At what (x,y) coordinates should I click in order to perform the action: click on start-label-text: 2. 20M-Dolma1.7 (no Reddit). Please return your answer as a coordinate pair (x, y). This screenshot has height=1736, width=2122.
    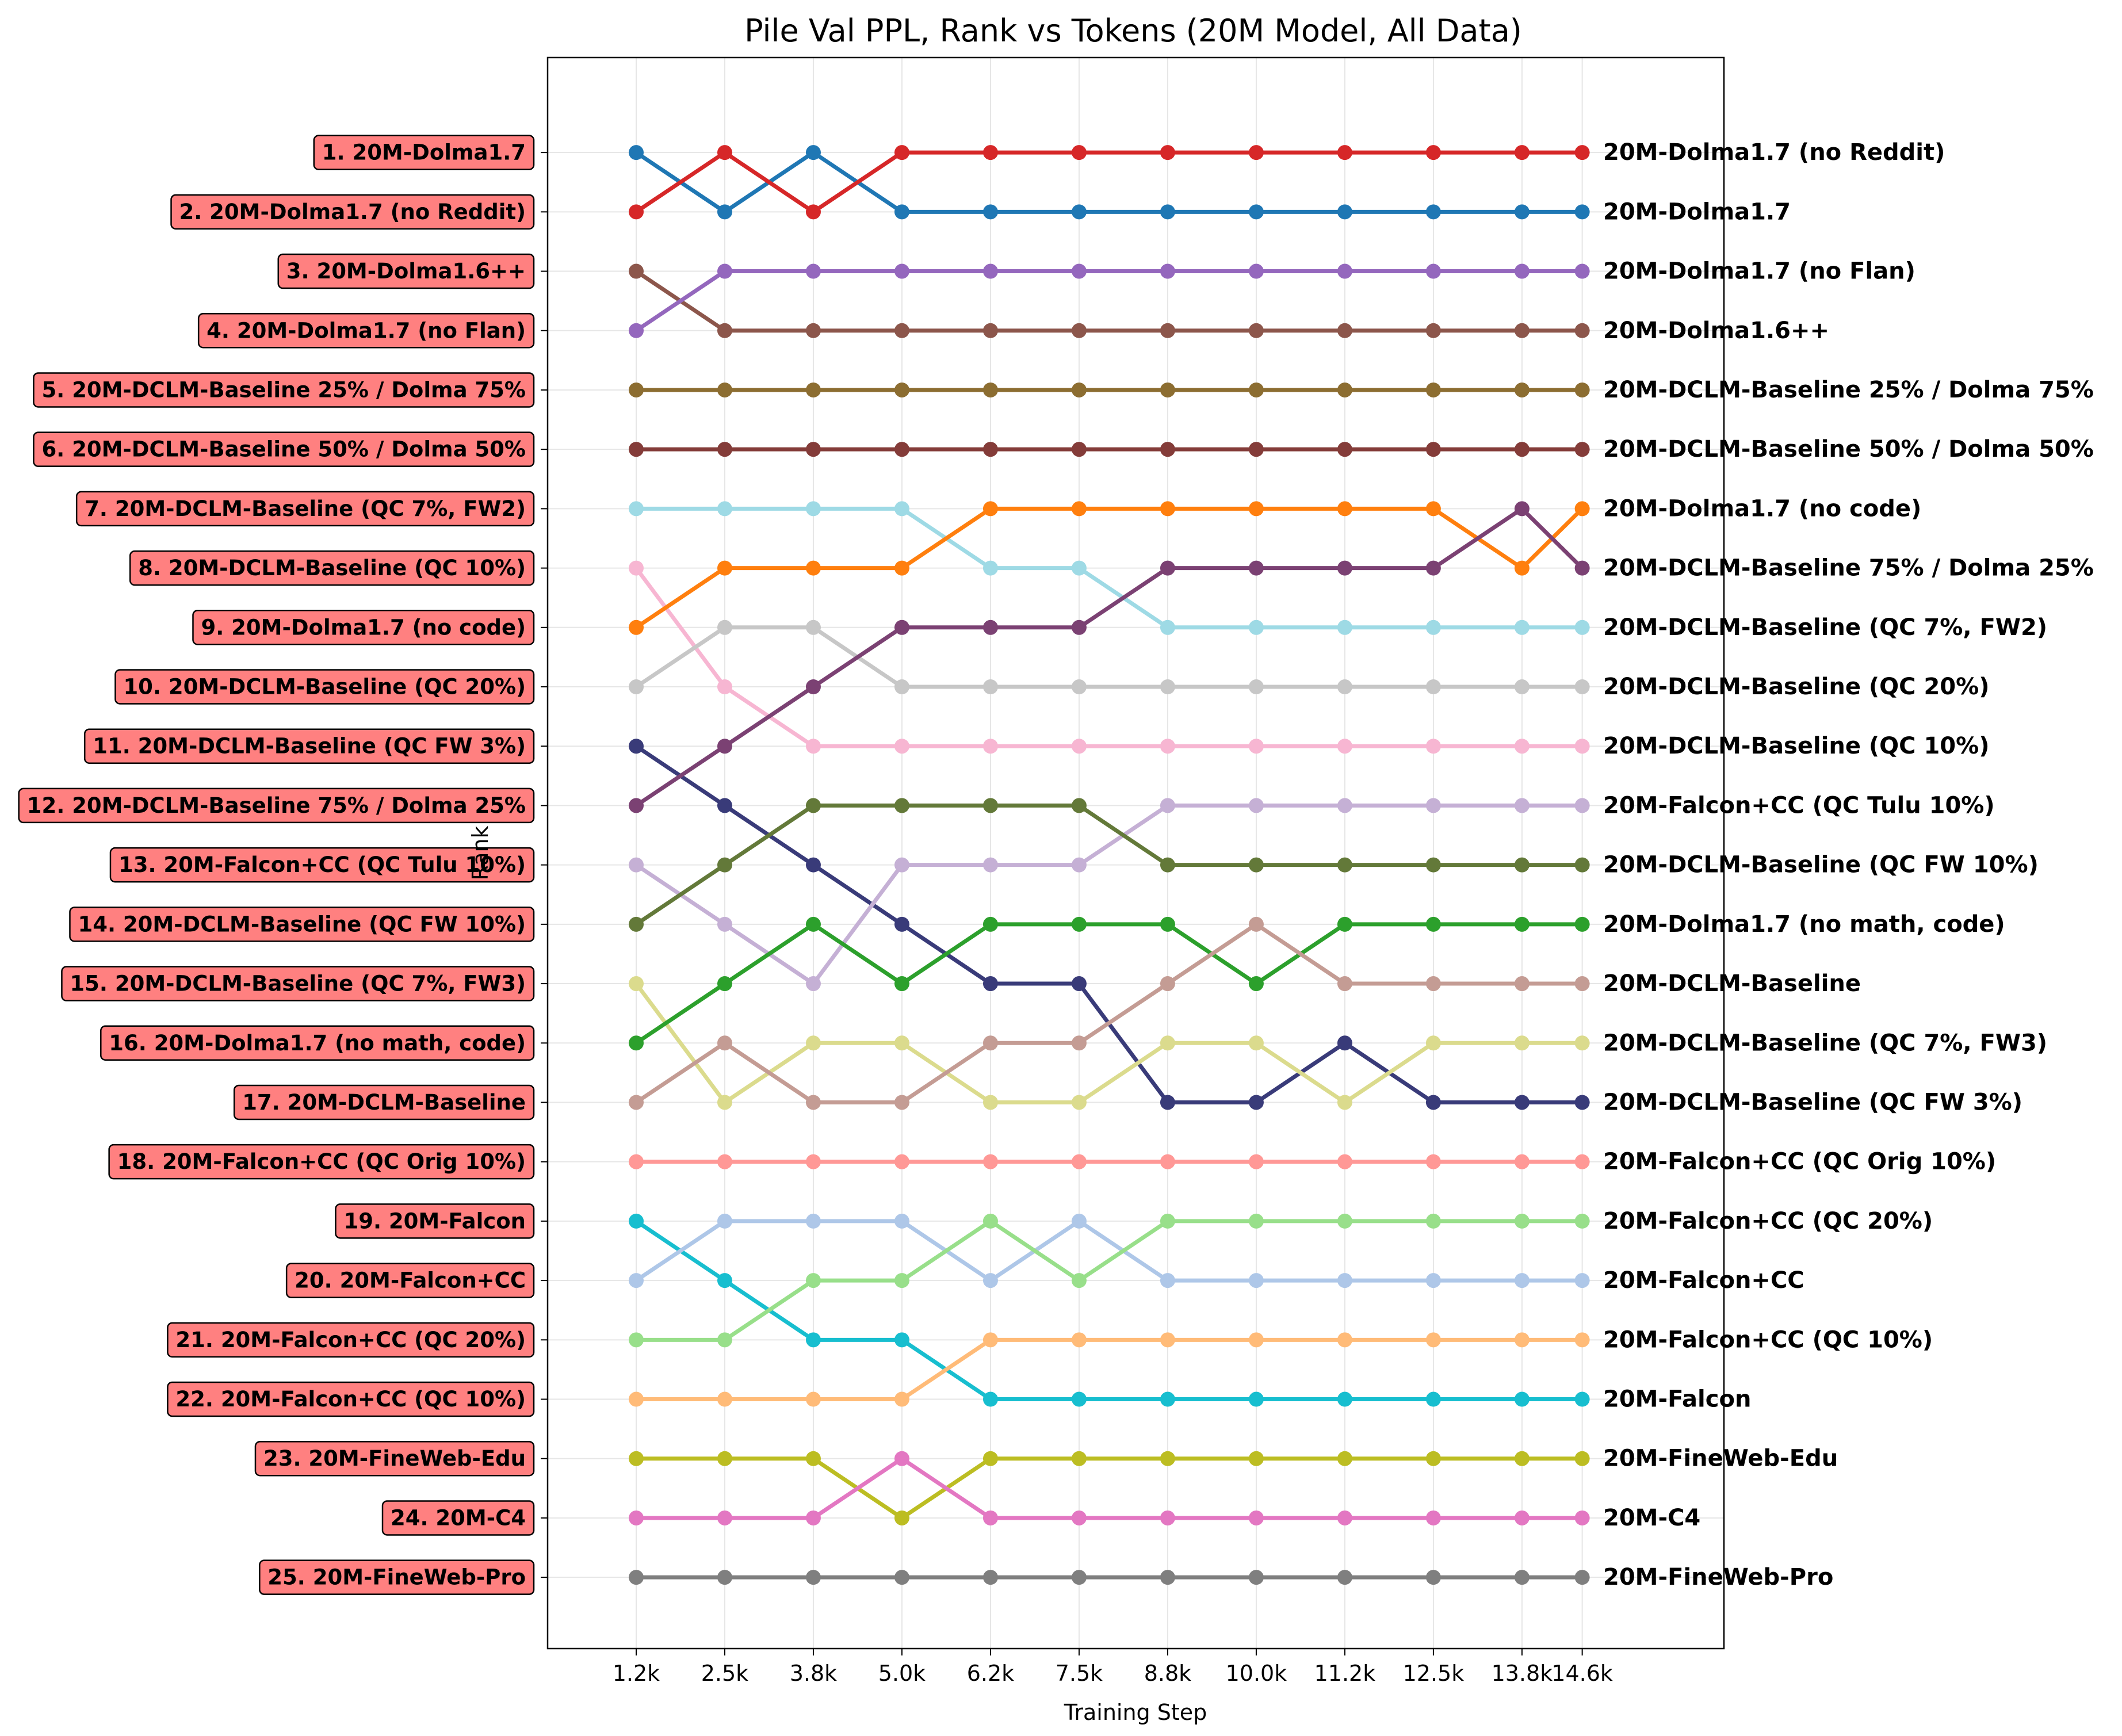
    Looking at the image, I should click on (352, 212).